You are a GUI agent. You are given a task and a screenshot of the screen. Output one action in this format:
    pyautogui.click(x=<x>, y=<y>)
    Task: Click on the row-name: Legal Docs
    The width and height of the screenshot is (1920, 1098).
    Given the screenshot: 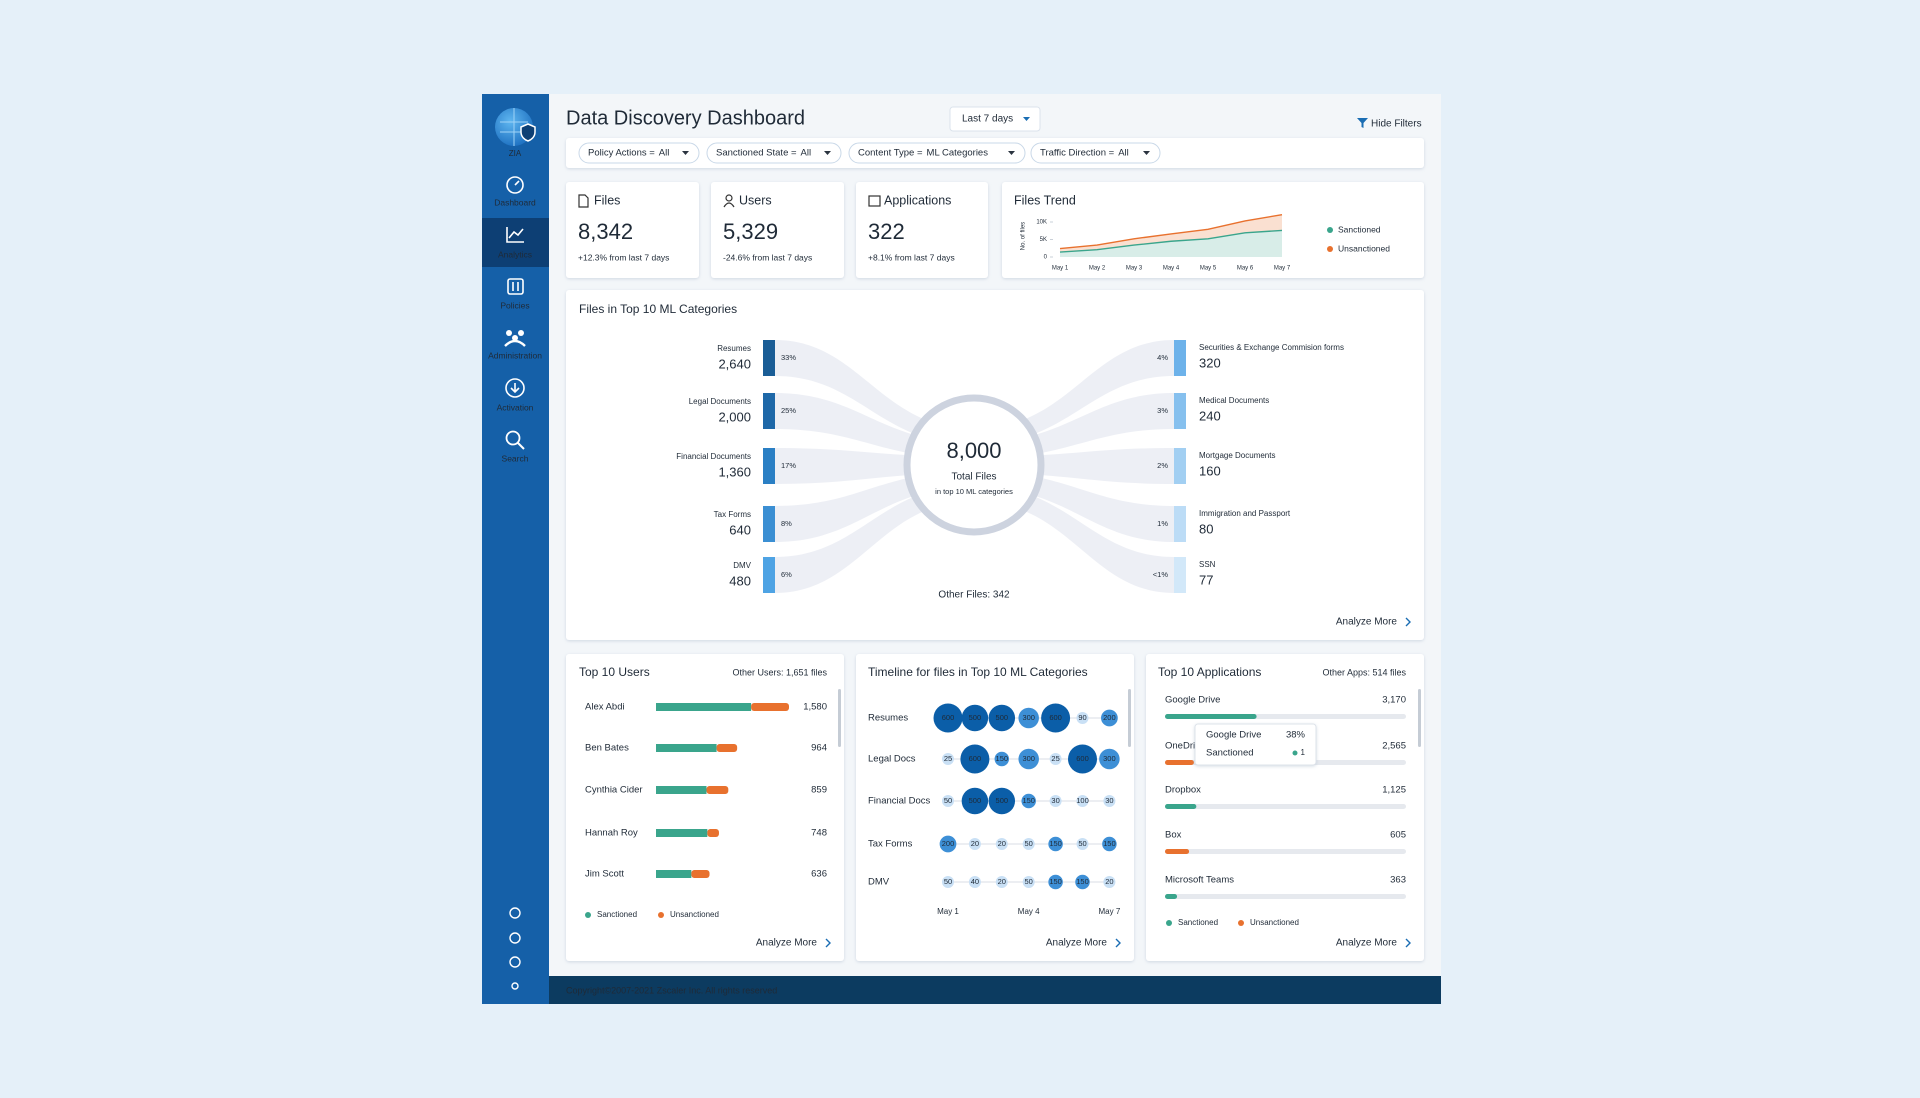 What is the action you would take?
    pyautogui.click(x=892, y=759)
    